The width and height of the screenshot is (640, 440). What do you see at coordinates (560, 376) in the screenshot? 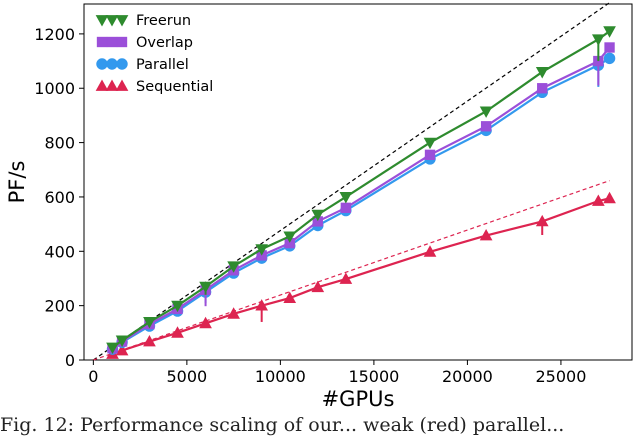
I see `x-tick-label: 25000` at bounding box center [560, 376].